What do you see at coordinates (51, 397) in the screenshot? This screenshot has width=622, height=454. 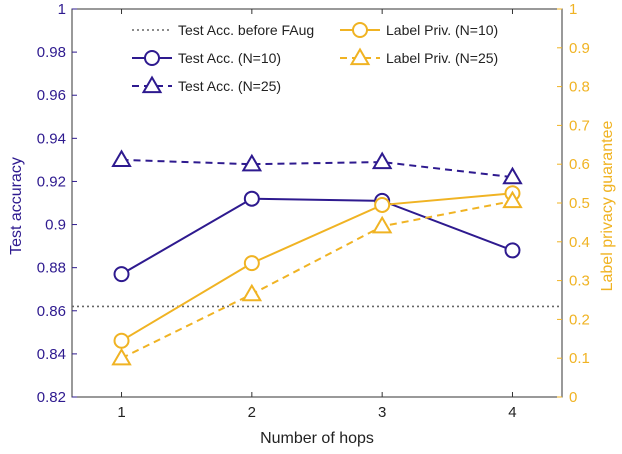 I see `y-left-tick-label: 0.82` at bounding box center [51, 397].